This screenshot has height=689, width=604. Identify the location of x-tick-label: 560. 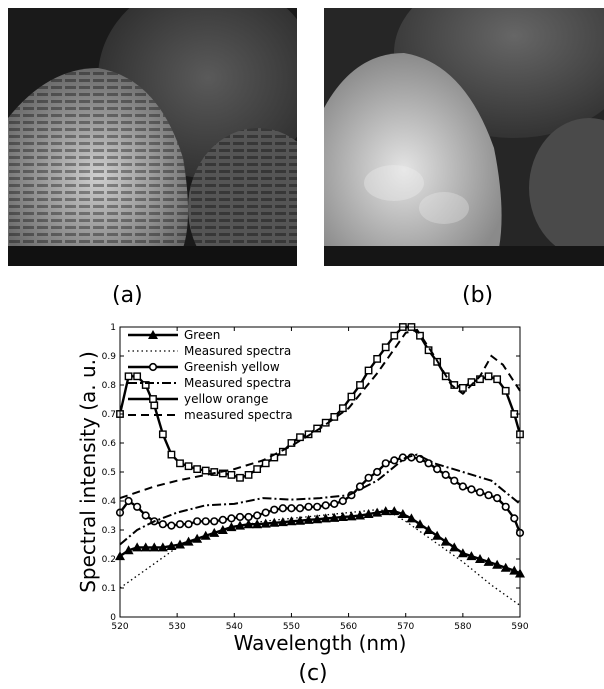
(348, 627).